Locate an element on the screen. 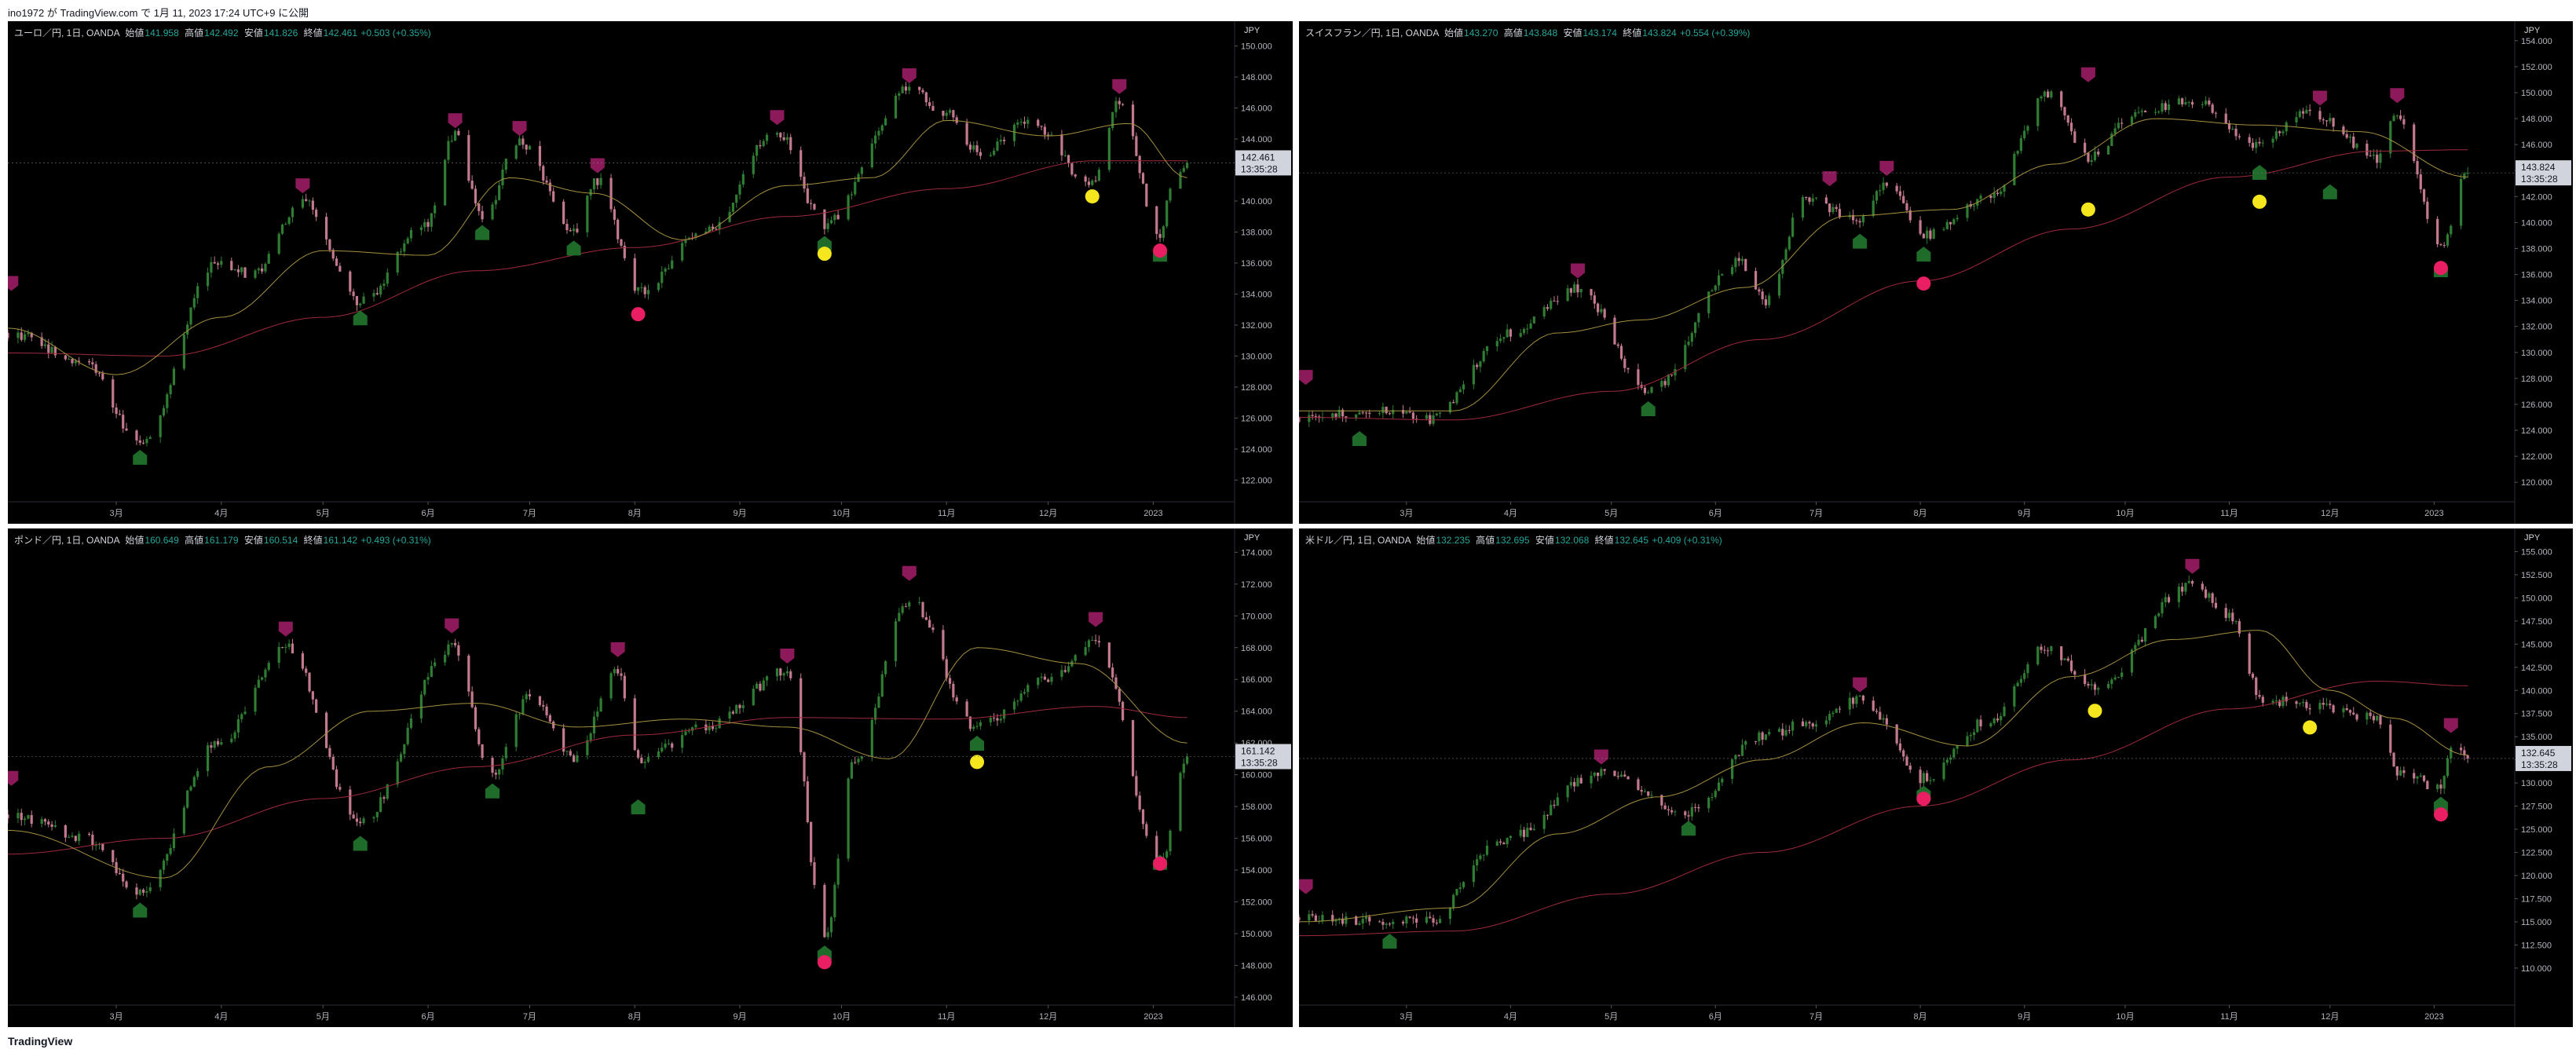  yellow-signal-dot is located at coordinates (2310, 727).